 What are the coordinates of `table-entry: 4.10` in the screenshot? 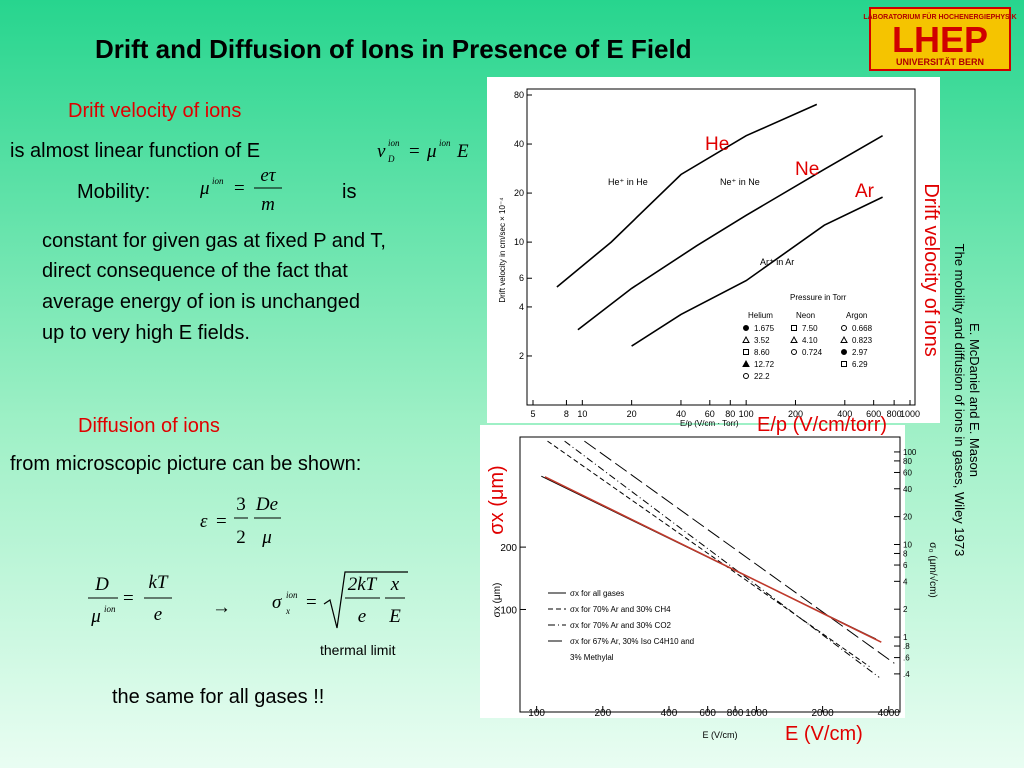 It's located at (810, 340).